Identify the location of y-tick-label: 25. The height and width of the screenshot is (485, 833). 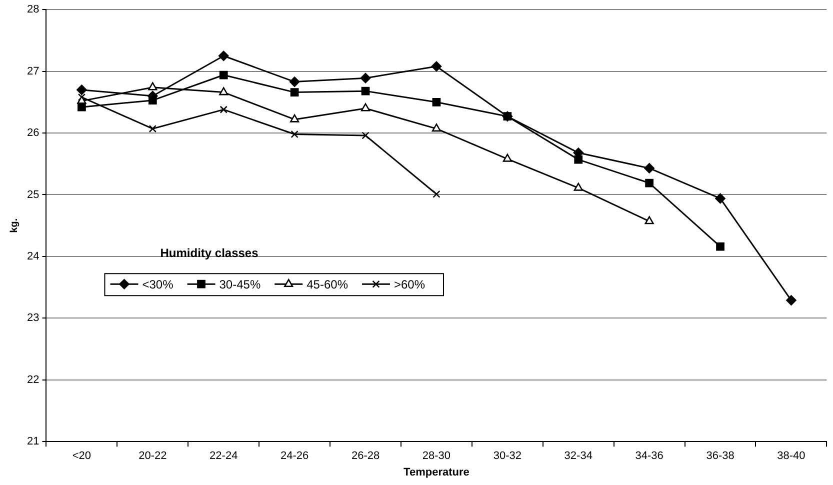
(33, 194).